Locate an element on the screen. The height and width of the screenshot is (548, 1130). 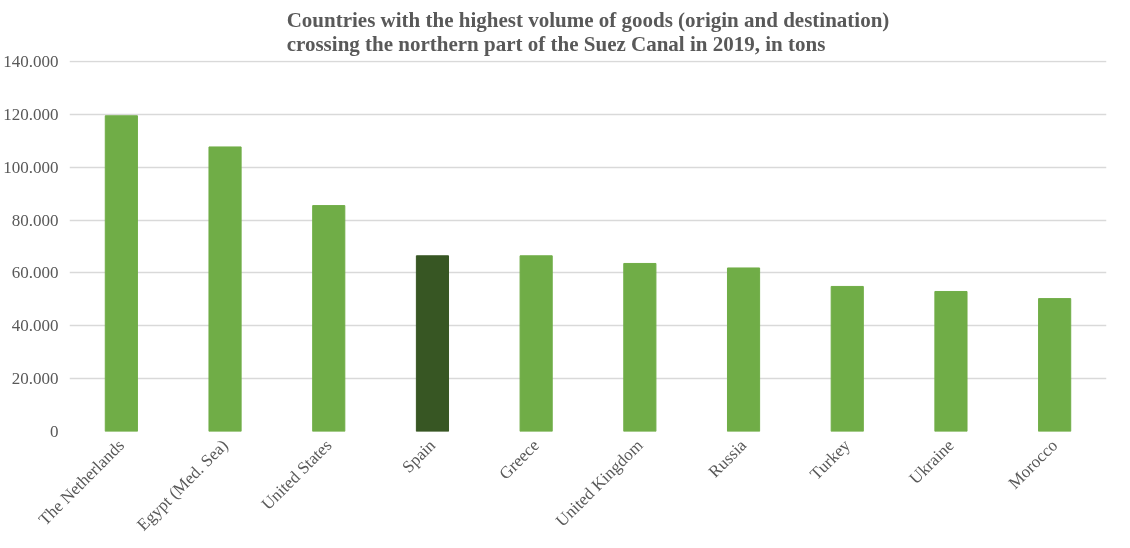
y-tick-label: 0 is located at coordinates (54, 431).